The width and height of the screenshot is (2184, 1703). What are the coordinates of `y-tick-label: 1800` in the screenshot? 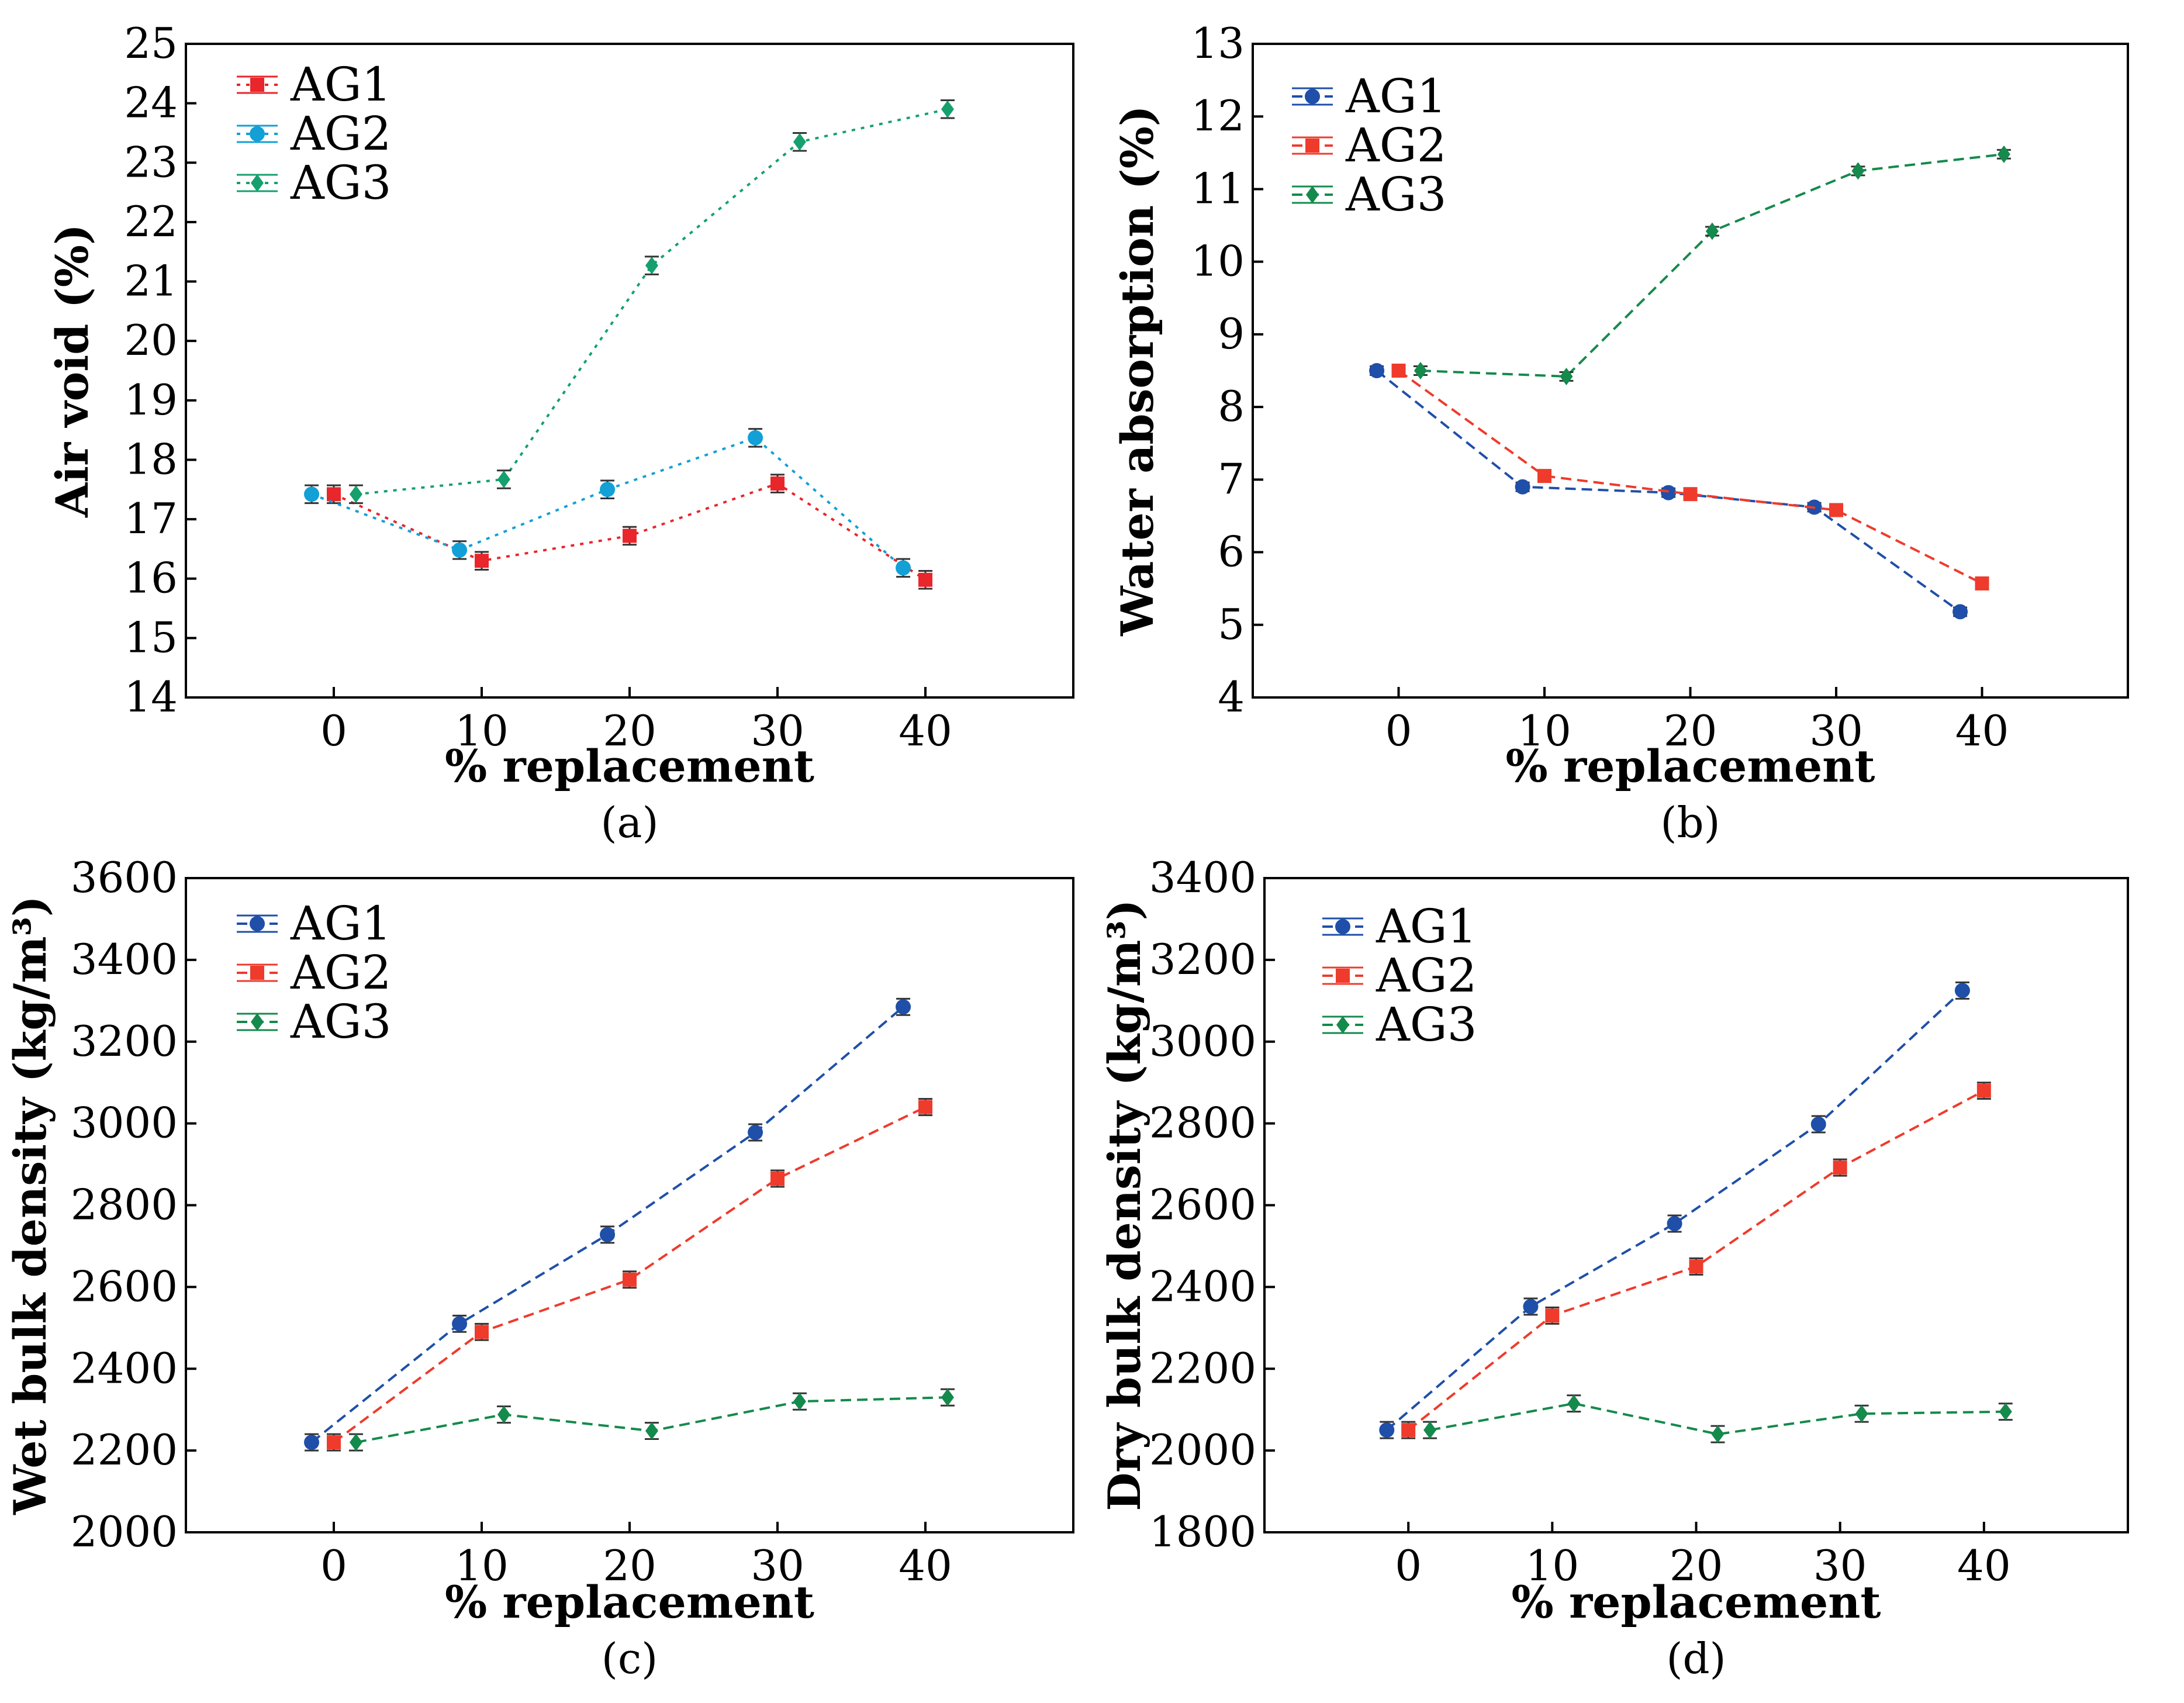 It's located at (1202, 1531).